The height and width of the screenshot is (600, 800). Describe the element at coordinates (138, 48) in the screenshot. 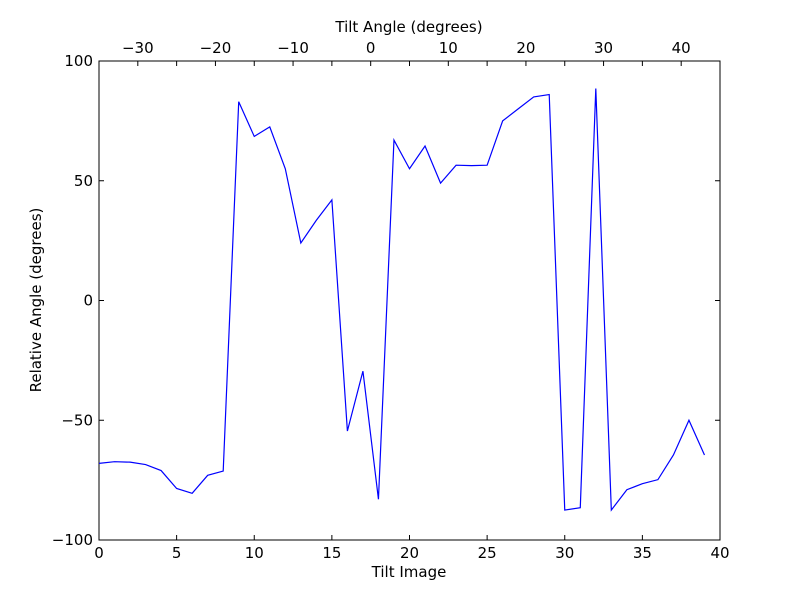

I see `top-x-tick-label: −30` at that location.